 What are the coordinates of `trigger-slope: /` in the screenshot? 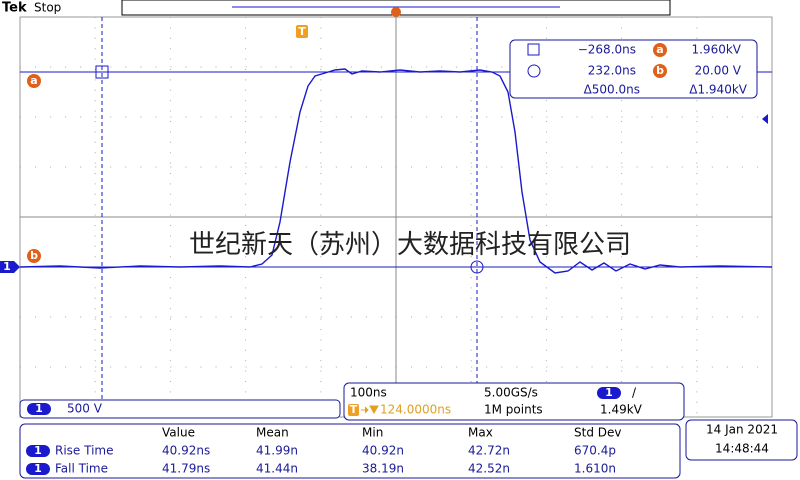 It's located at (634, 393).